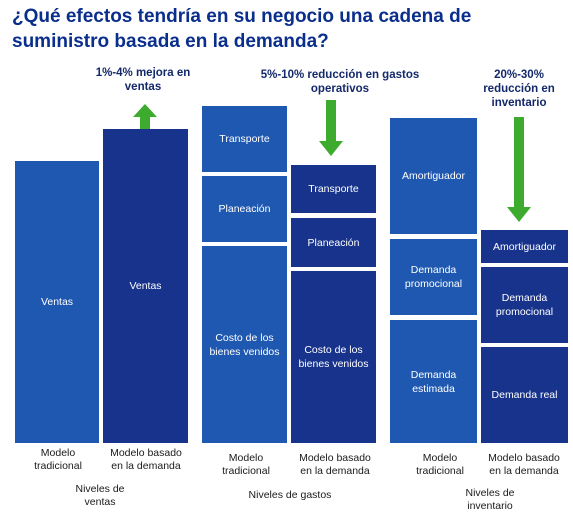 Image resolution: width=573 pixels, height=517 pixels. What do you see at coordinates (100, 495) in the screenshot?
I see `sales-group-label: Niveles de ventas` at bounding box center [100, 495].